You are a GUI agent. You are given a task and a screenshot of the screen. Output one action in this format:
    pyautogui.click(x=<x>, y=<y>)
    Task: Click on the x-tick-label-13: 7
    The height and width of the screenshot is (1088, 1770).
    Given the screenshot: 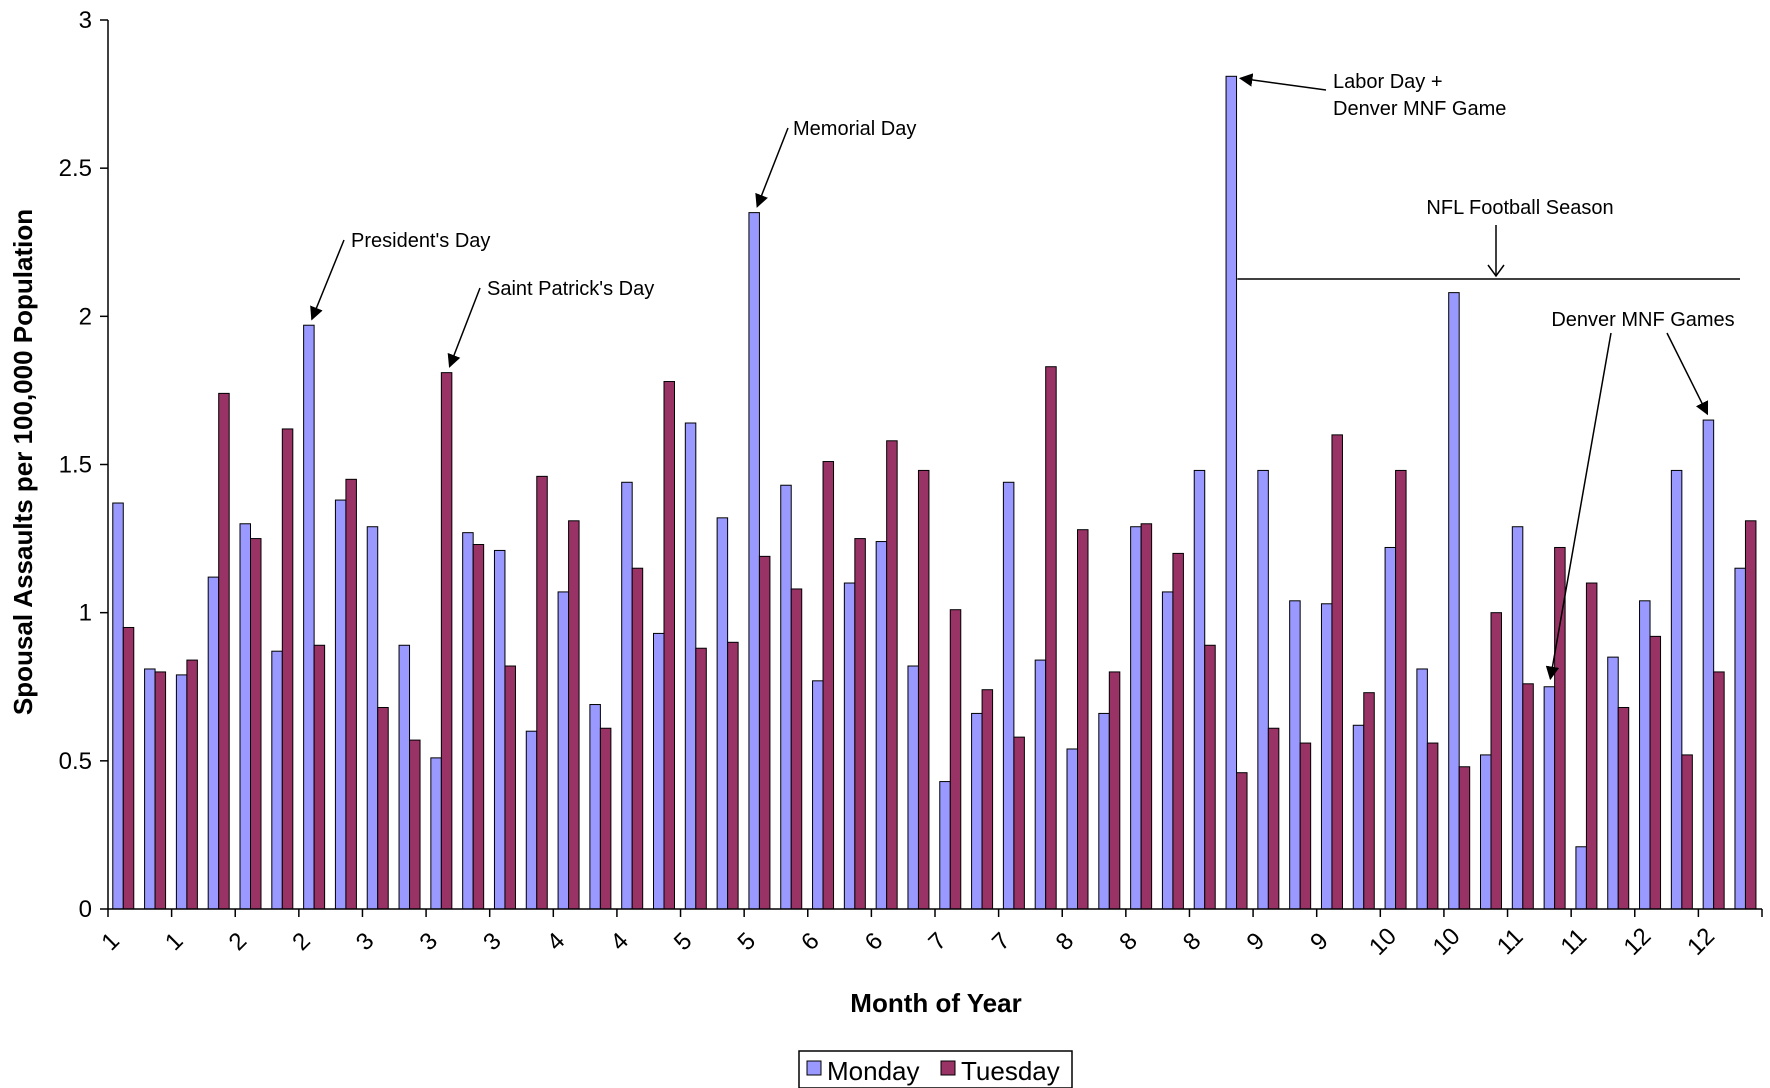 What is the action you would take?
    pyautogui.click(x=937, y=941)
    